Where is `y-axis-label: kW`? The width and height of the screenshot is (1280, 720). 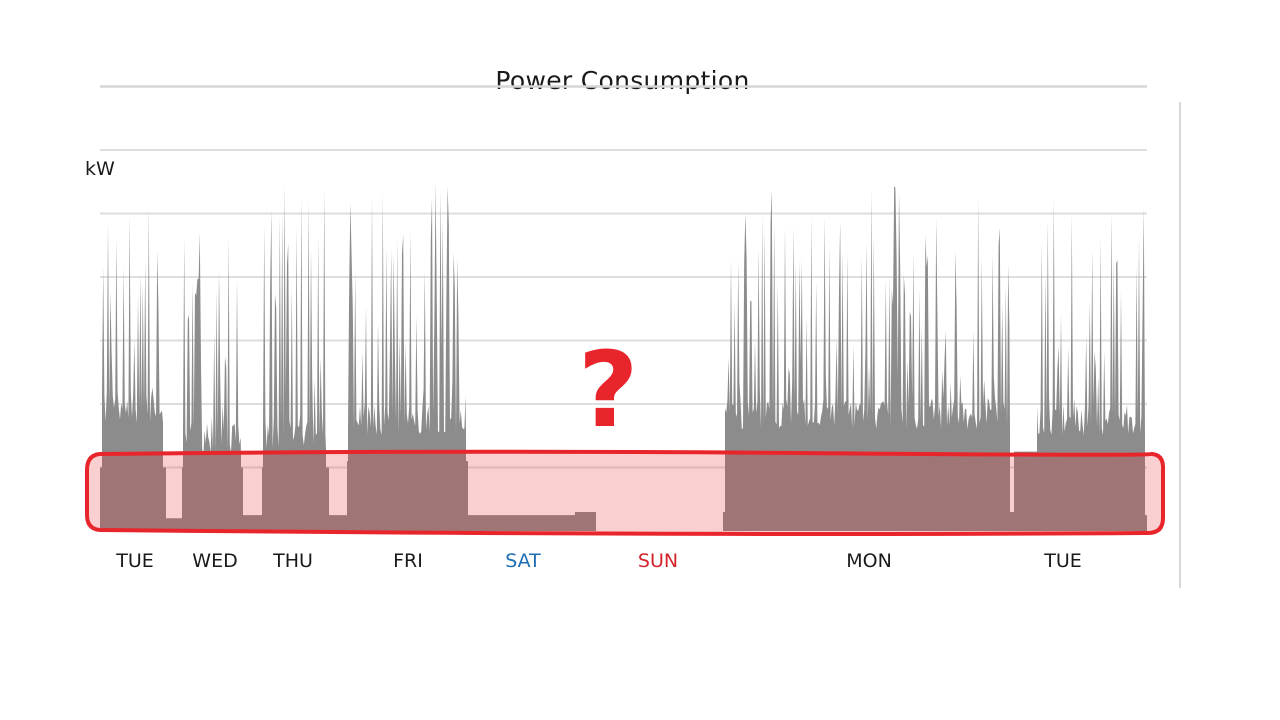
y-axis-label: kW is located at coordinates (100, 169).